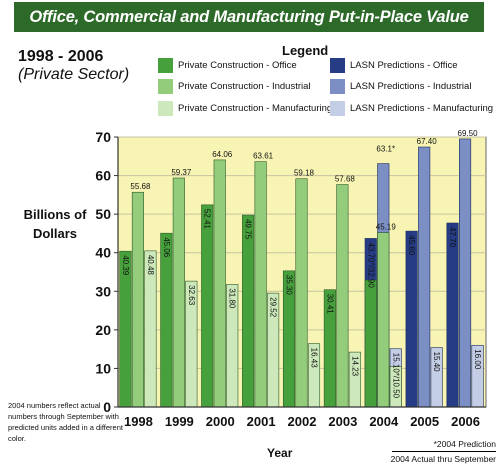 This screenshot has width=500, height=474. Describe the element at coordinates (181, 172) in the screenshot. I see `data-label: 59.37` at that location.